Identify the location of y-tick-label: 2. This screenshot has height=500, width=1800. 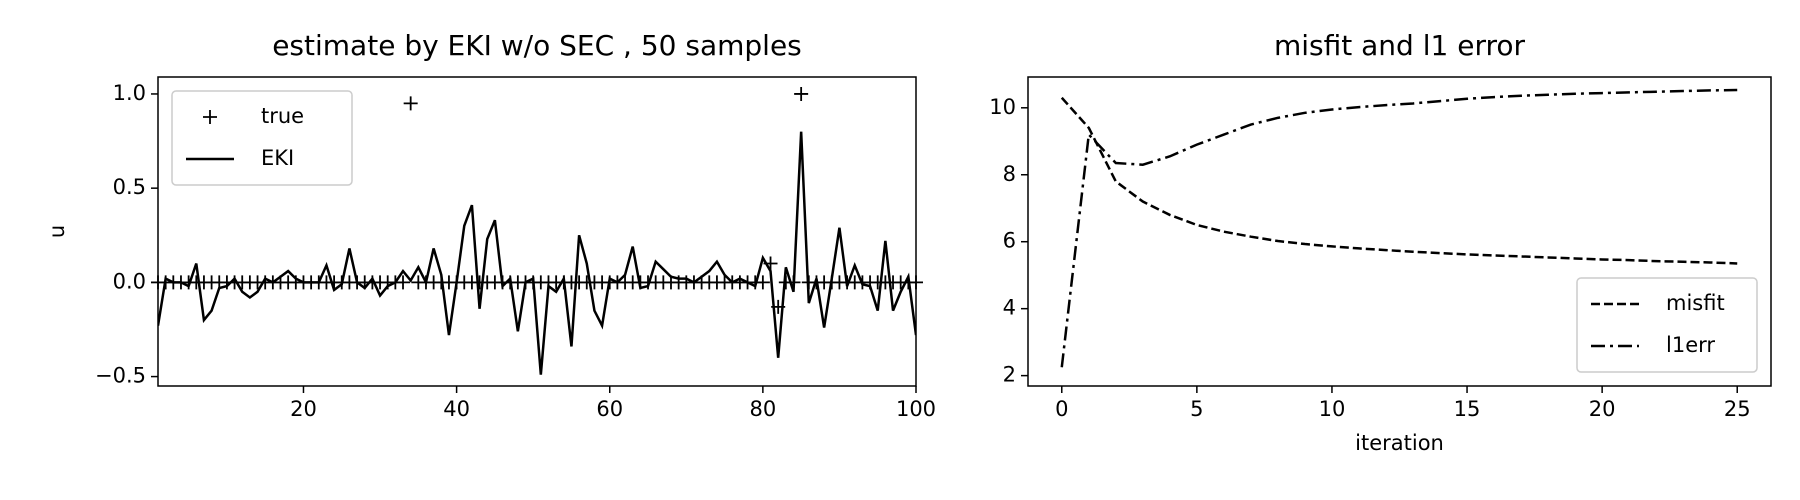
(1009, 375).